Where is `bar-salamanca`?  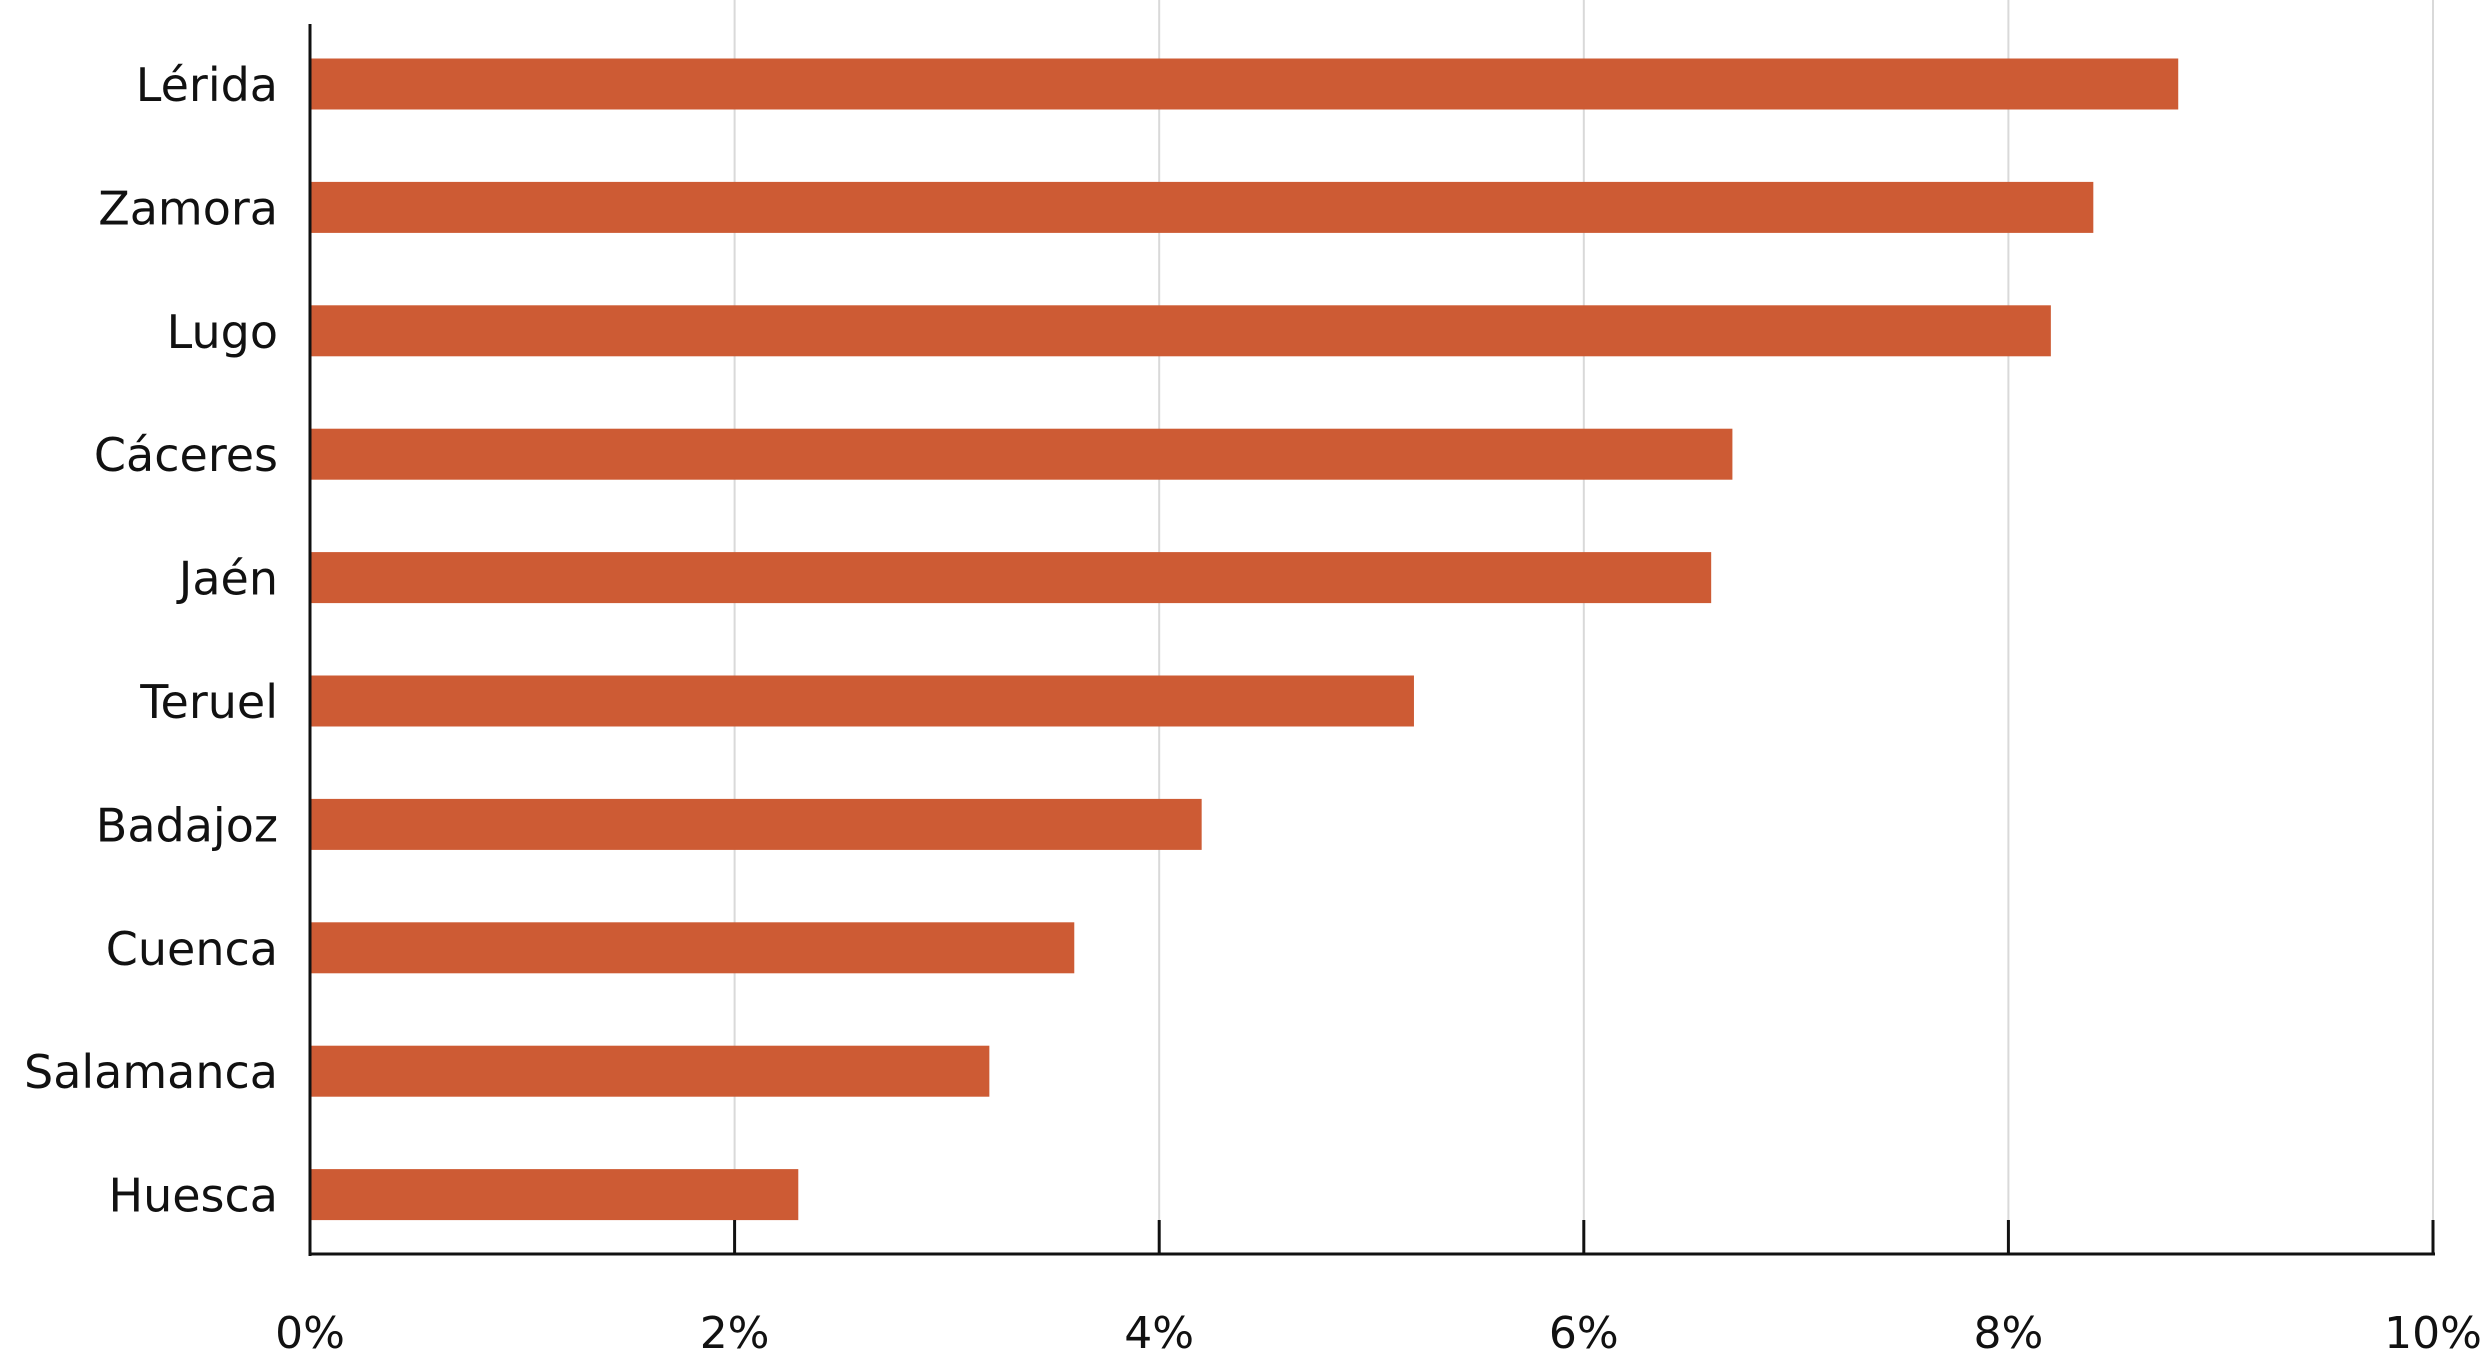
bar-salamanca is located at coordinates (650, 1071).